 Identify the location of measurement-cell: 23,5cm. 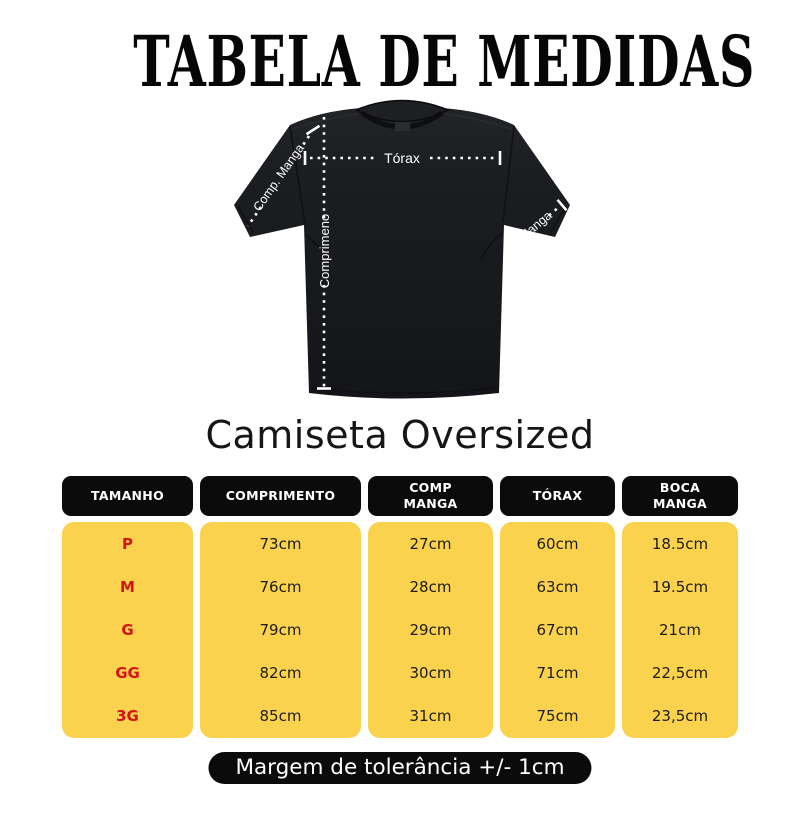
(680, 716).